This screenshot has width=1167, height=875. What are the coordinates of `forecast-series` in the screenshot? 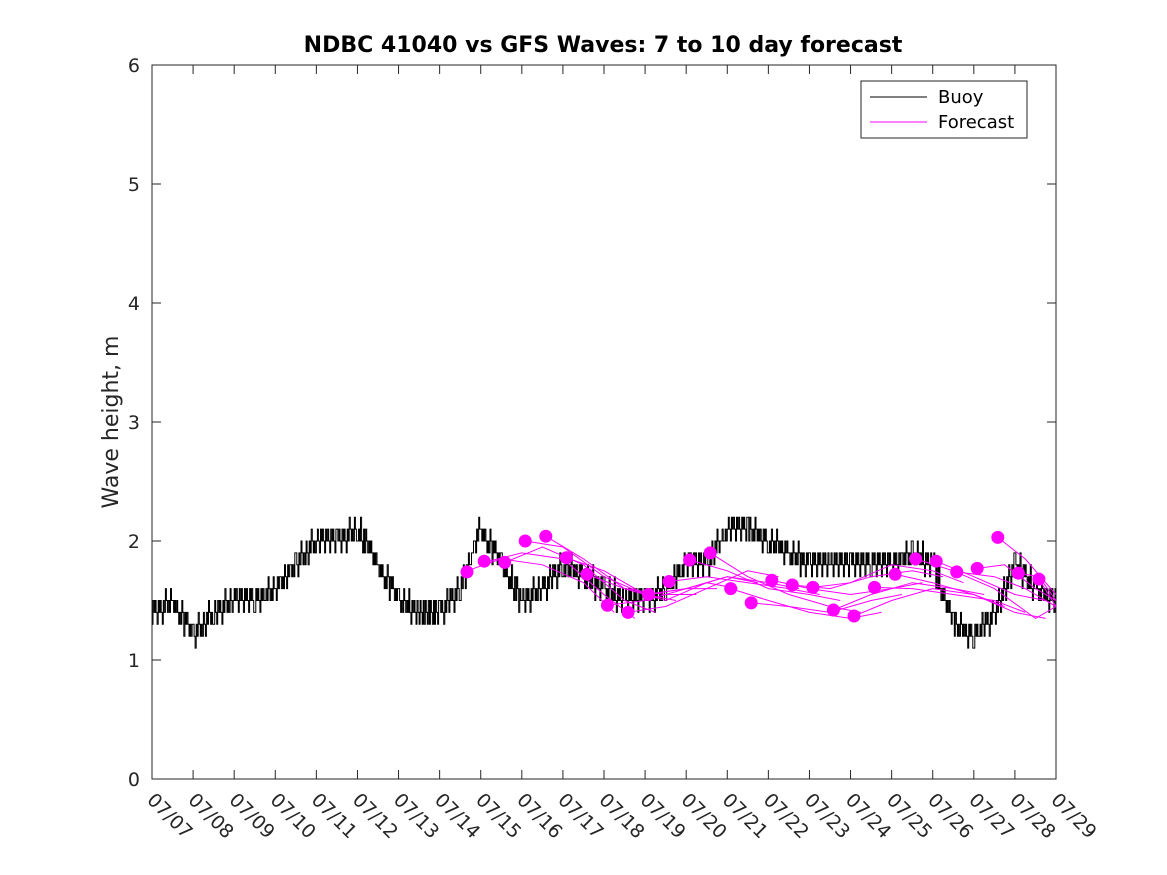 It's located at (758, 576).